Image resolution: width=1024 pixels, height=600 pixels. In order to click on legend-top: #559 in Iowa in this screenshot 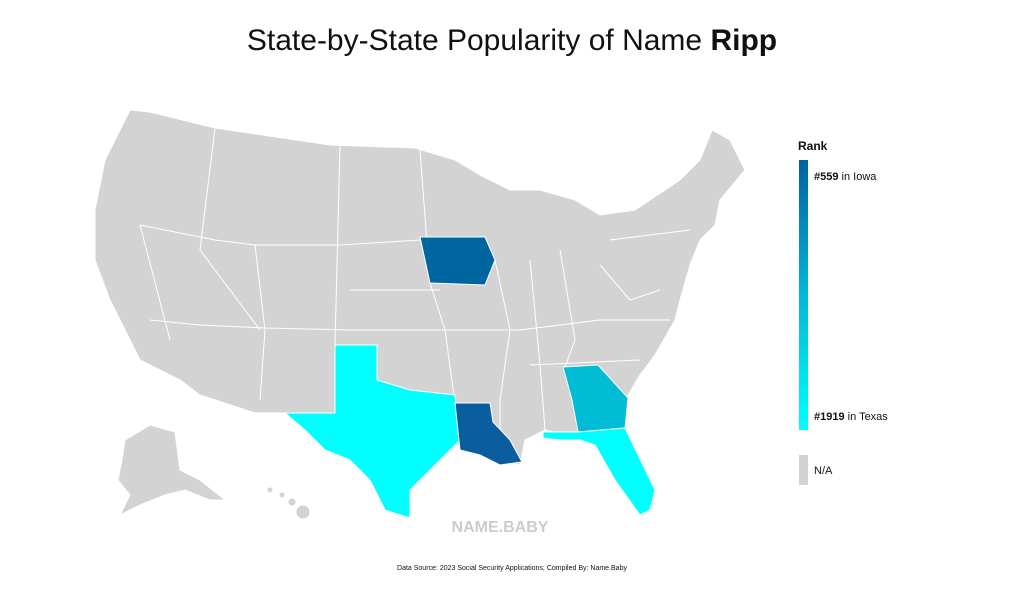, I will do `click(845, 177)`.